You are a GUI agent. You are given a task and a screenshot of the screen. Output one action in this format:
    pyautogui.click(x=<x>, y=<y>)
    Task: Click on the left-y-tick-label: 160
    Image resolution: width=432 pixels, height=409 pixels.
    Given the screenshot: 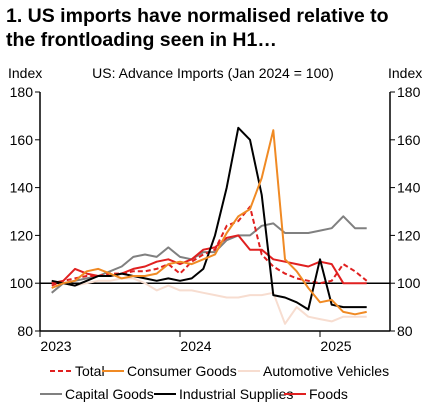 What is the action you would take?
    pyautogui.click(x=22, y=140)
    